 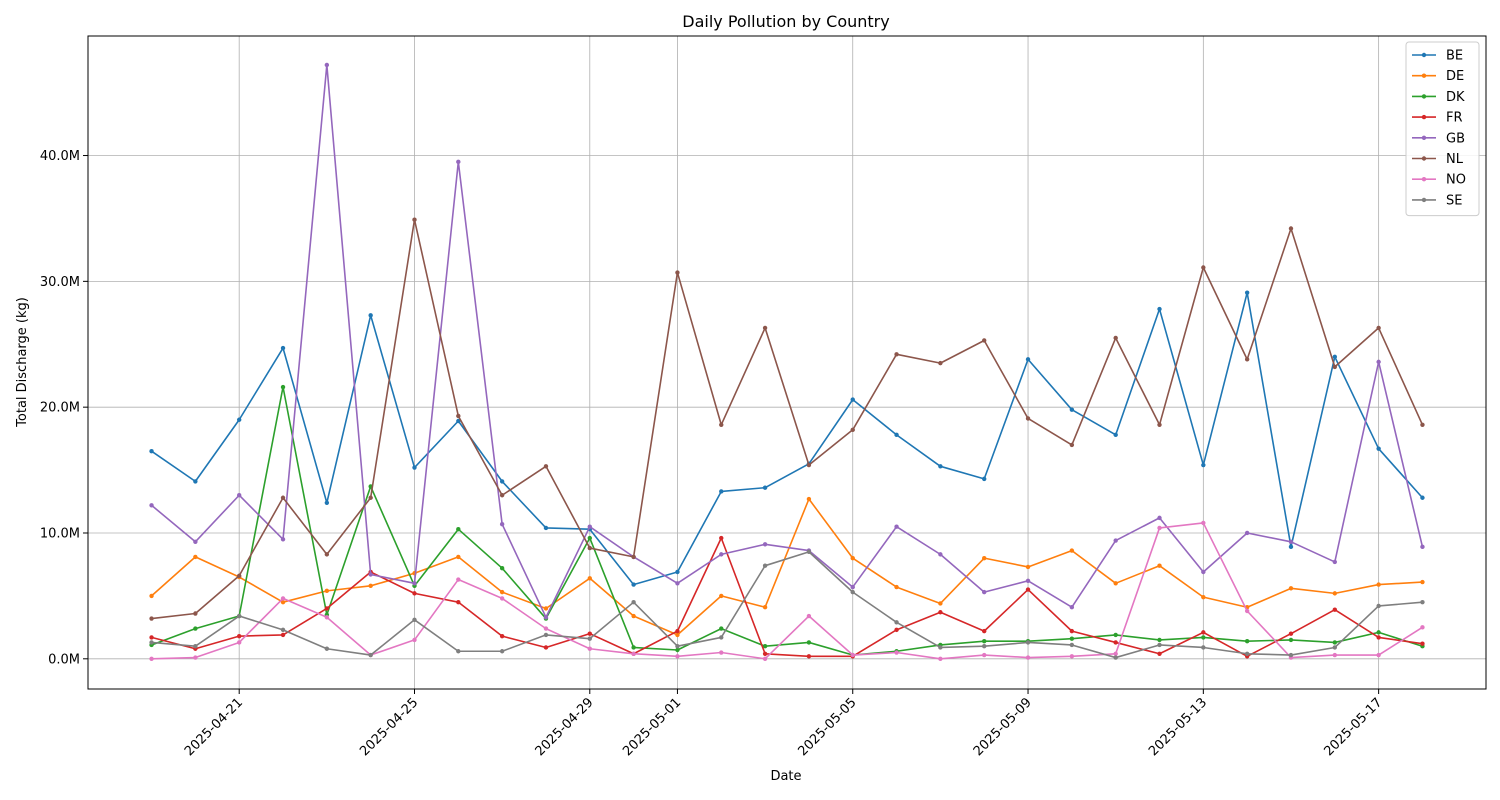 I want to click on legend: BE DE DK FR GB NL NO SE, so click(x=1442, y=129).